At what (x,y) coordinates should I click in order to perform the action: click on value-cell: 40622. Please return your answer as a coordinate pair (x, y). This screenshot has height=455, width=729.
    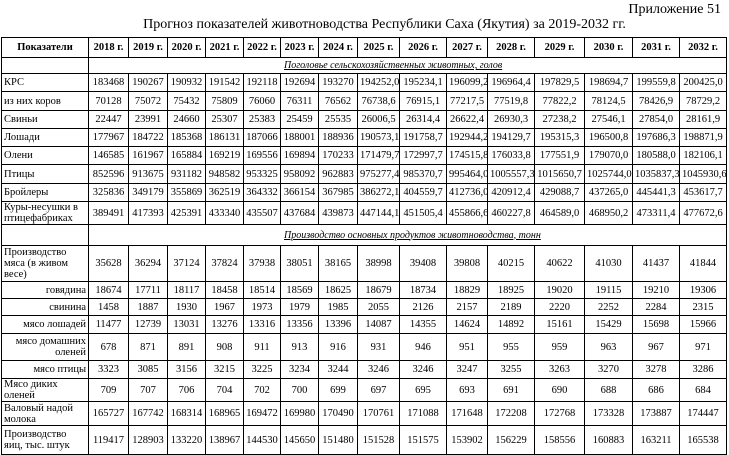
    Looking at the image, I should click on (559, 263).